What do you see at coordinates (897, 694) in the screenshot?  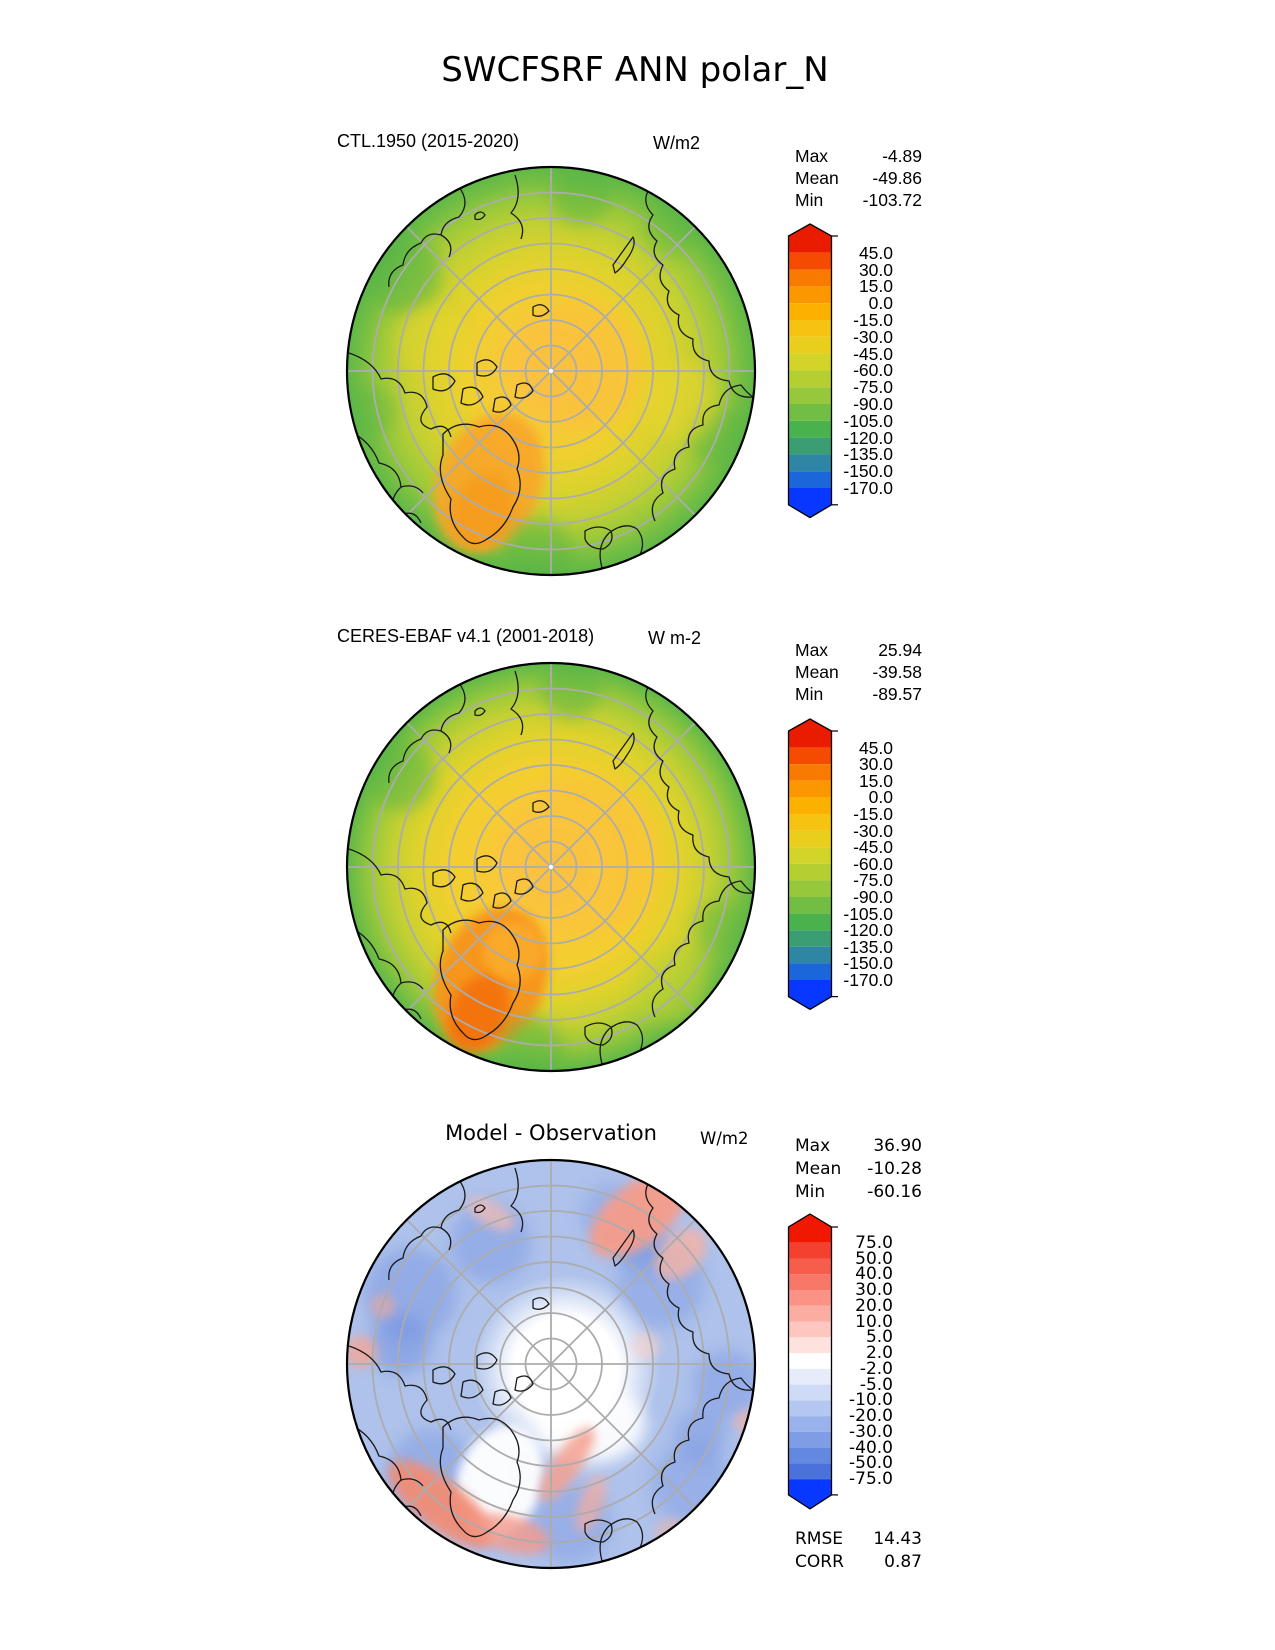 I see `panel2-stat-min-value: -89.57` at bounding box center [897, 694].